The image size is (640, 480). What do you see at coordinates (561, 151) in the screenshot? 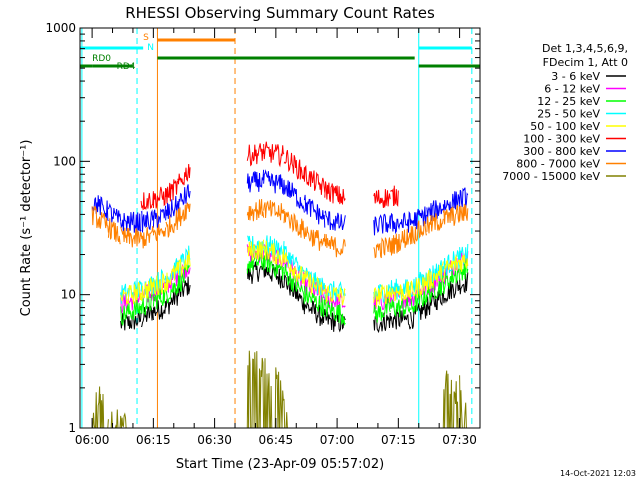
I see `legend-entry-label: 300 - 800 keV` at bounding box center [561, 151].